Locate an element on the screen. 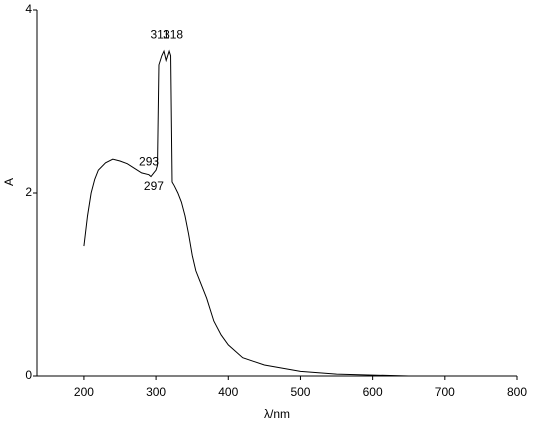  peak-label: 311 is located at coordinates (159, 34).